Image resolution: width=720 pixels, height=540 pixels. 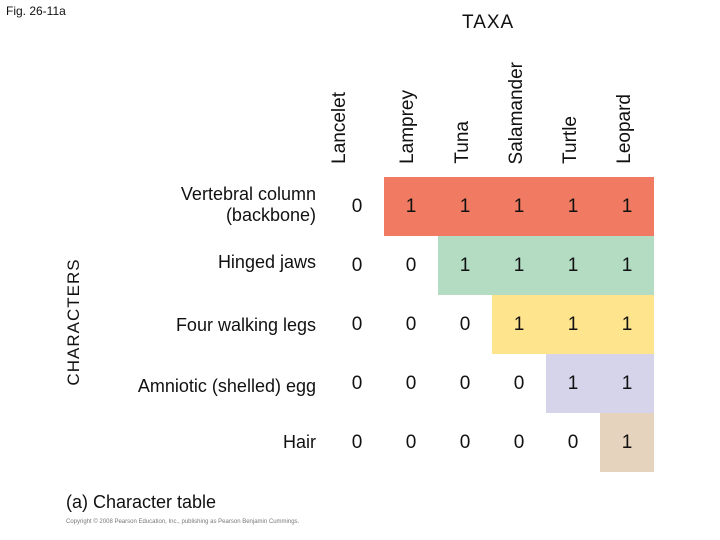 I want to click on taxon-lancelet: Lancelet, so click(x=339, y=128).